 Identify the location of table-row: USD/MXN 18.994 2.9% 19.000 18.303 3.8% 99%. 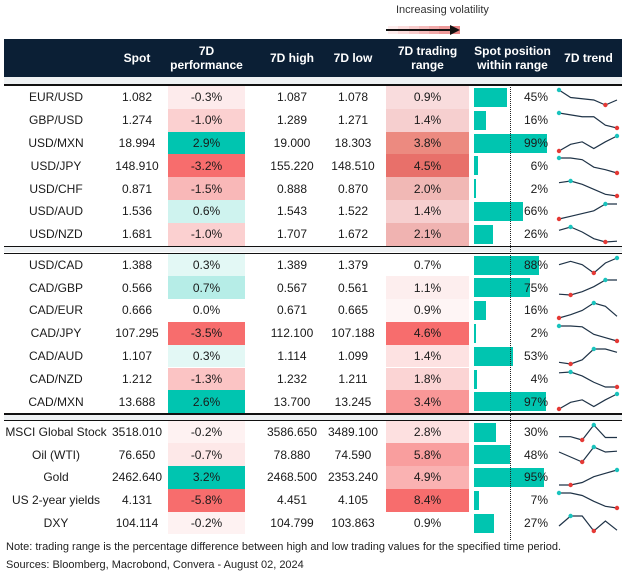
(313, 143).